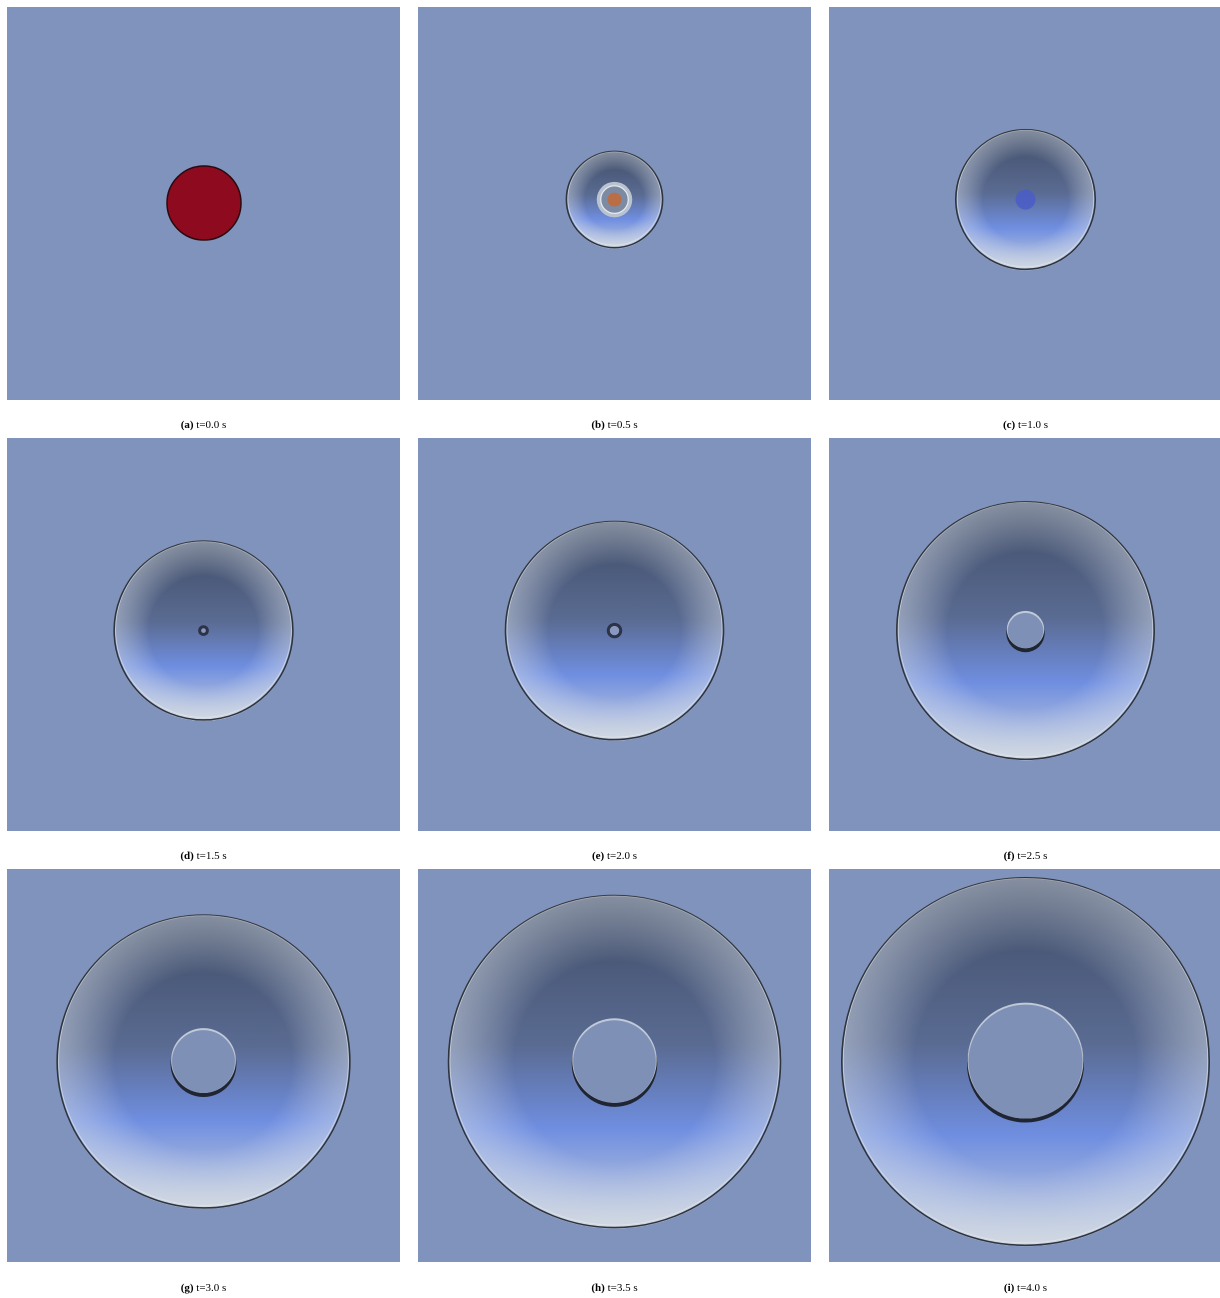  What do you see at coordinates (598, 1288) in the screenshot?
I see `caption-letter: (h)` at bounding box center [598, 1288].